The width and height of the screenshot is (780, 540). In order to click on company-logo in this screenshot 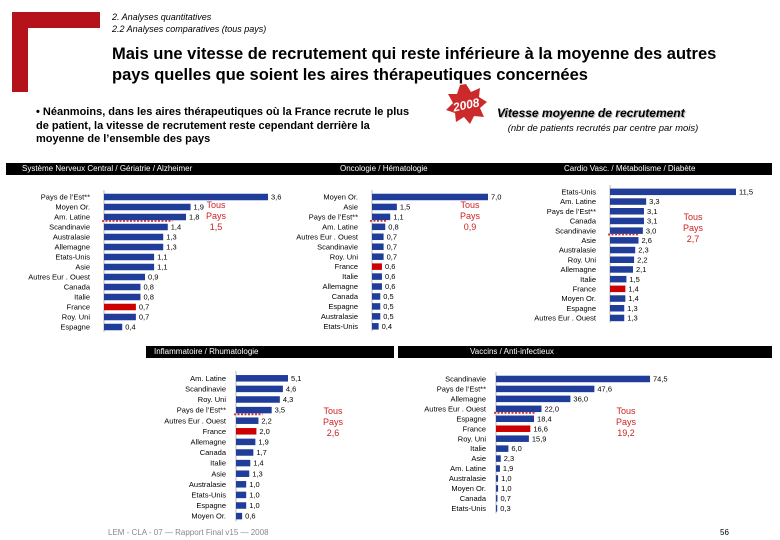, I will do `click(56, 52)`.